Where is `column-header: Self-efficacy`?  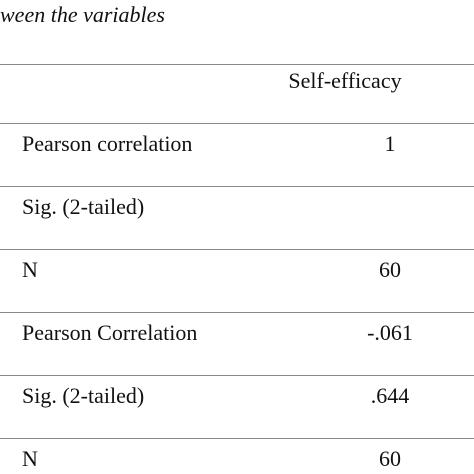 column-header: Self-efficacy is located at coordinates (345, 80).